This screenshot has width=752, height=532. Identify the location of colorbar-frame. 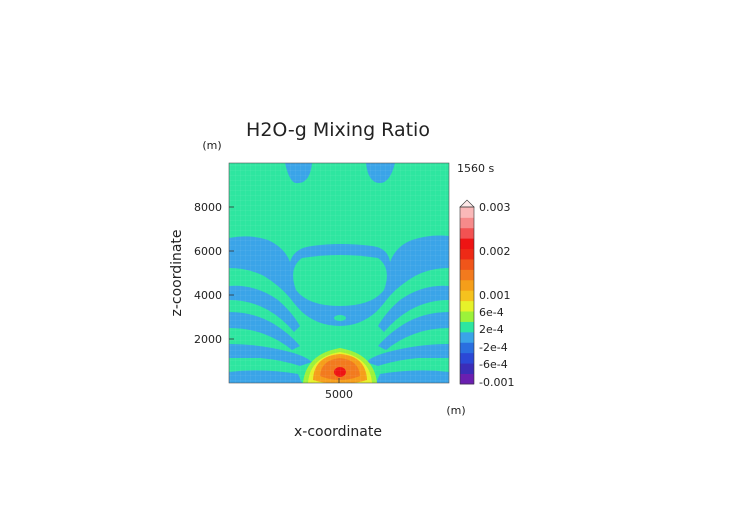
(467, 295).